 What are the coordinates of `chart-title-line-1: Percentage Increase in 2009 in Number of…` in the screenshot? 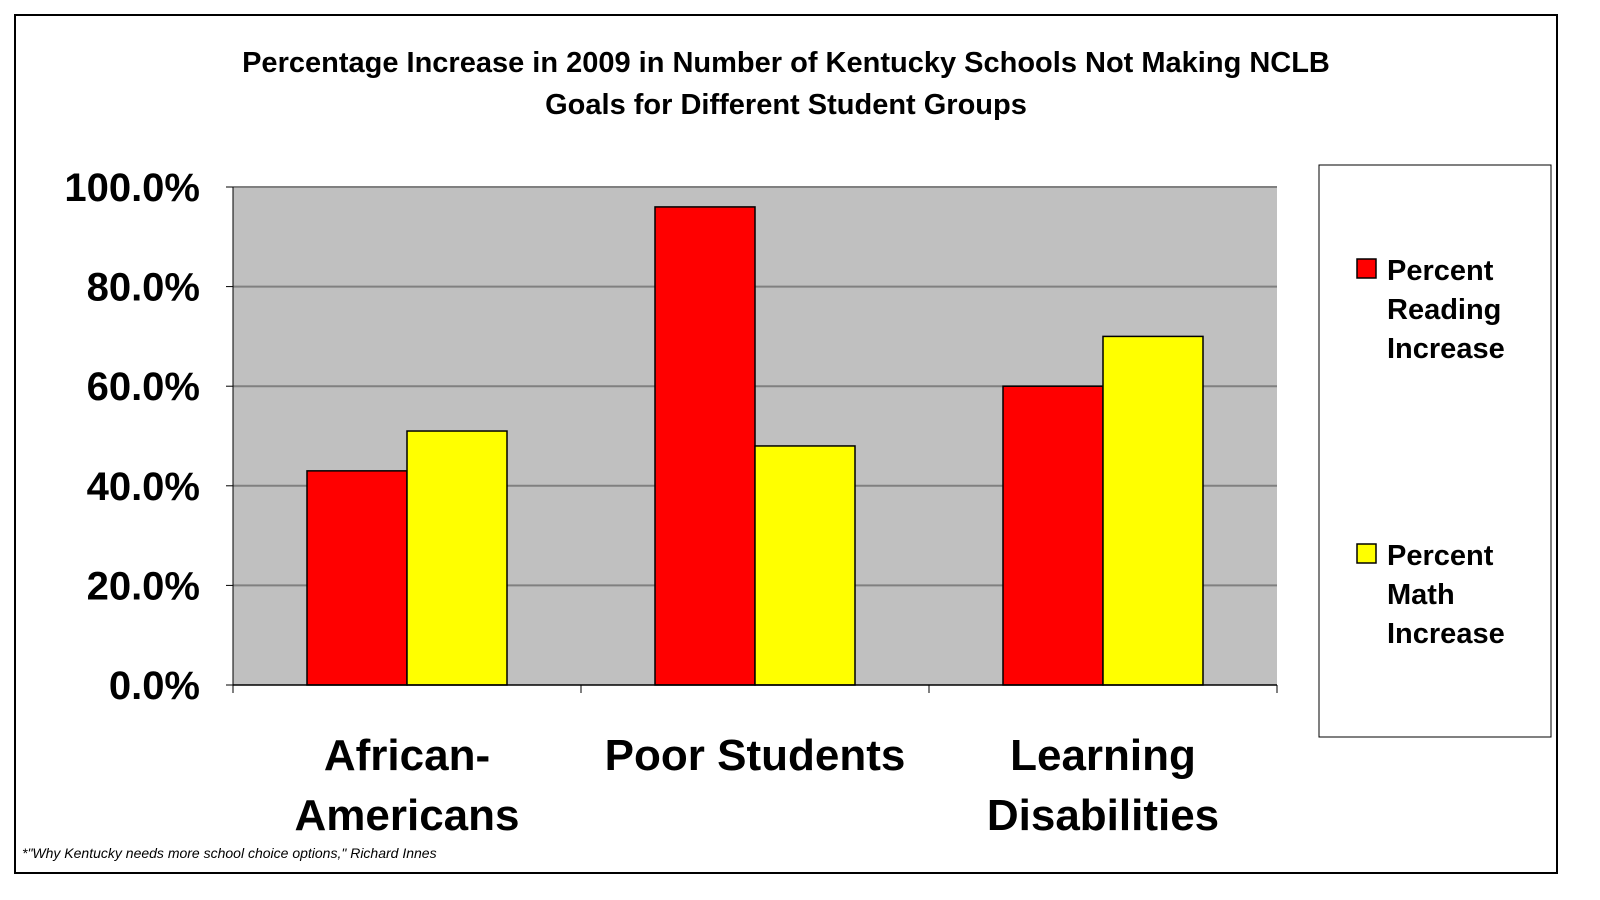 It's located at (786, 63).